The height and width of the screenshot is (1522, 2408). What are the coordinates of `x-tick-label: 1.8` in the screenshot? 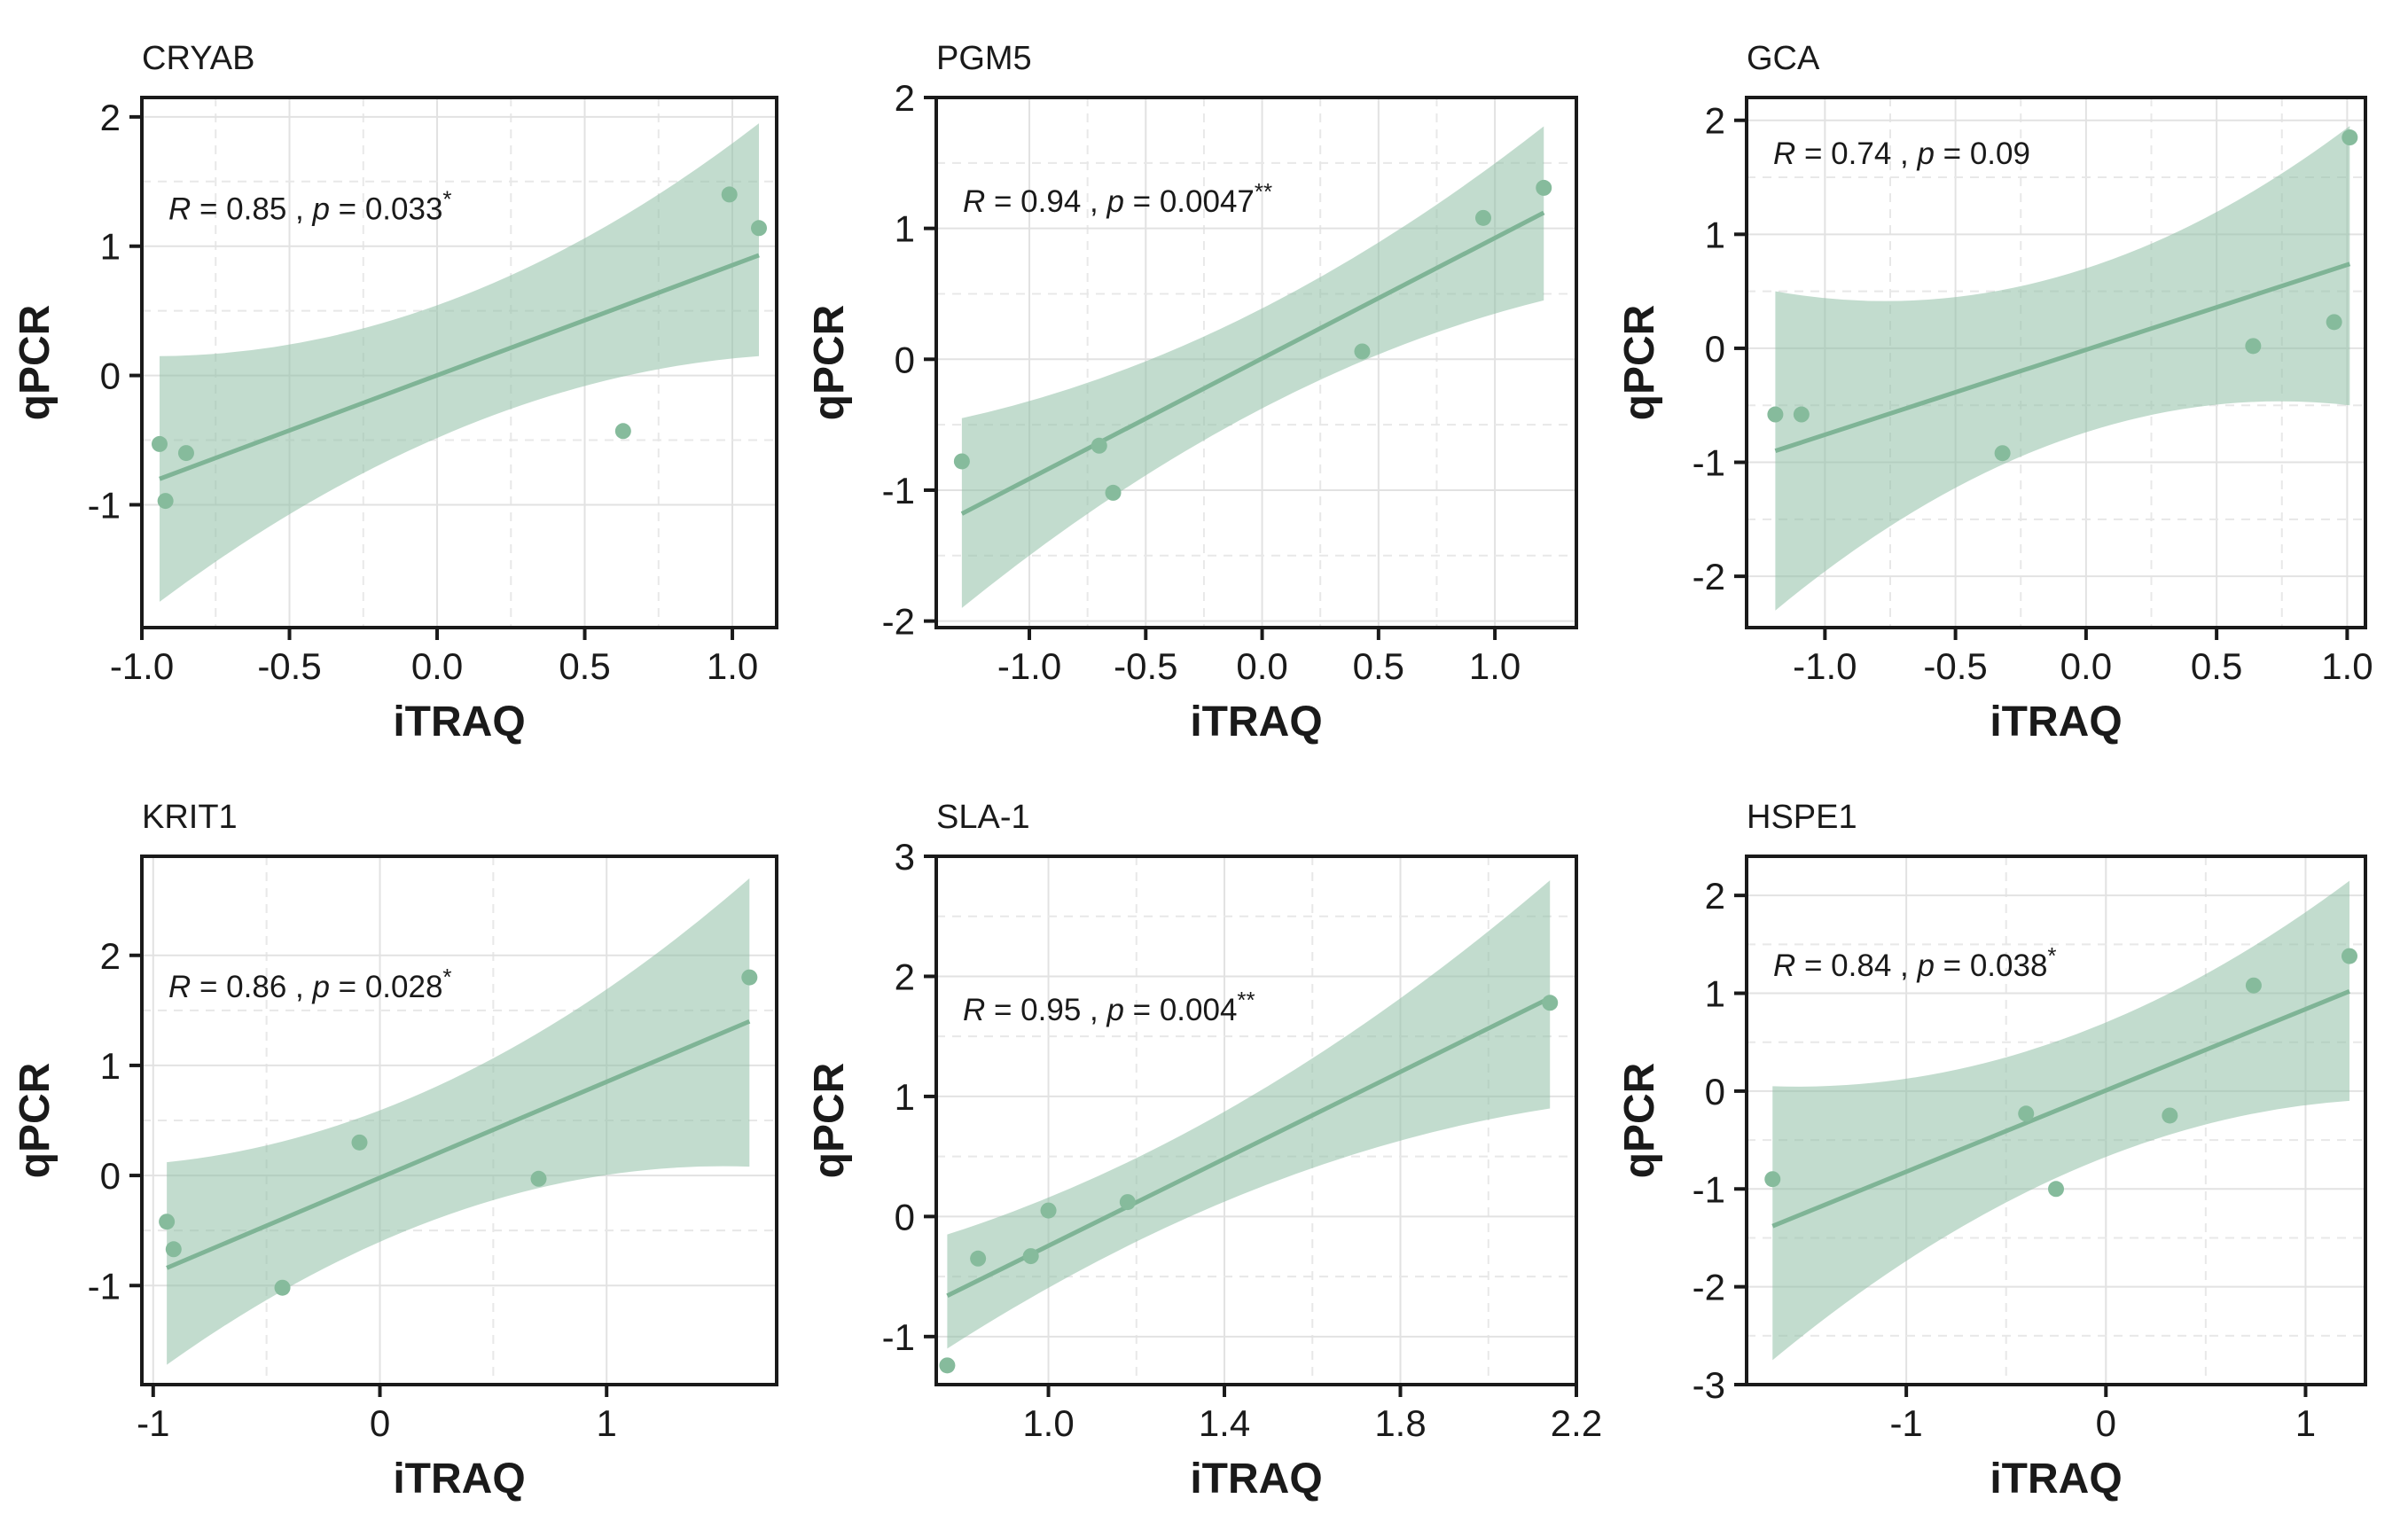 It's located at (1400, 1423).